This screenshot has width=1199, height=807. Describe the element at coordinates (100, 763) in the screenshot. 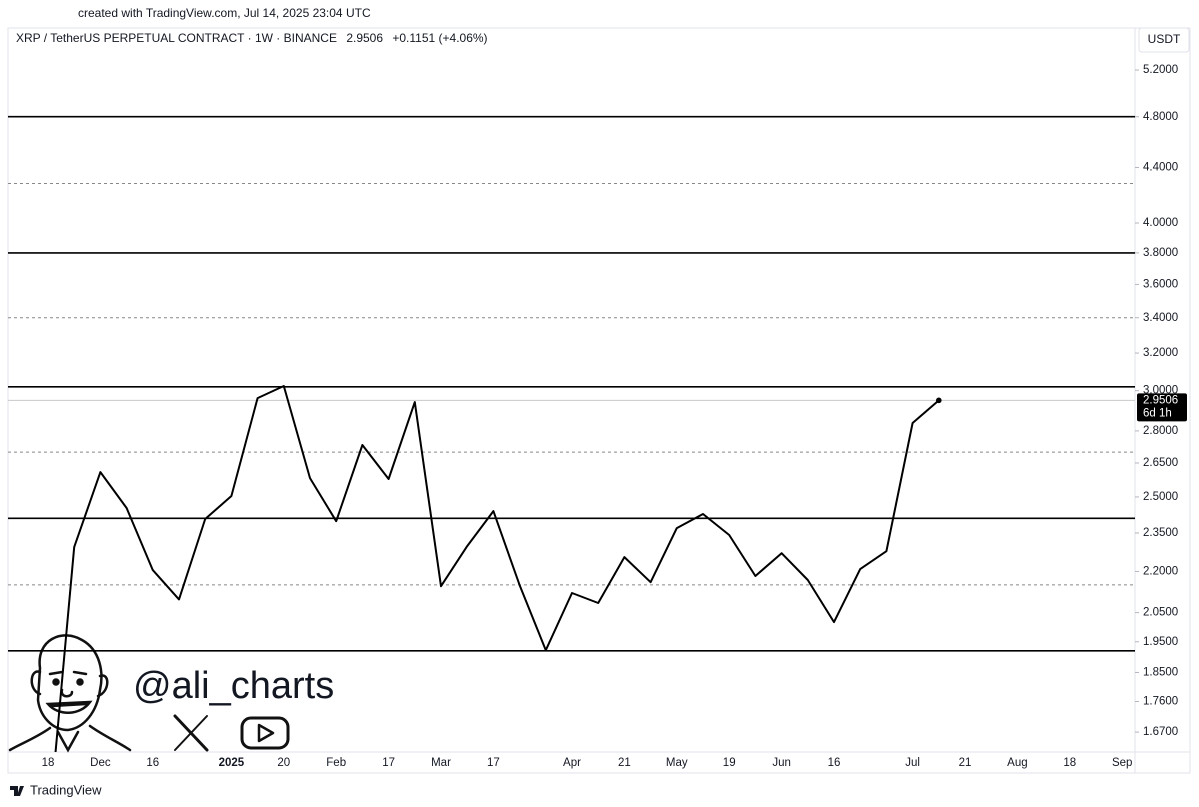

I see `x-tick-label: Dec` at that location.